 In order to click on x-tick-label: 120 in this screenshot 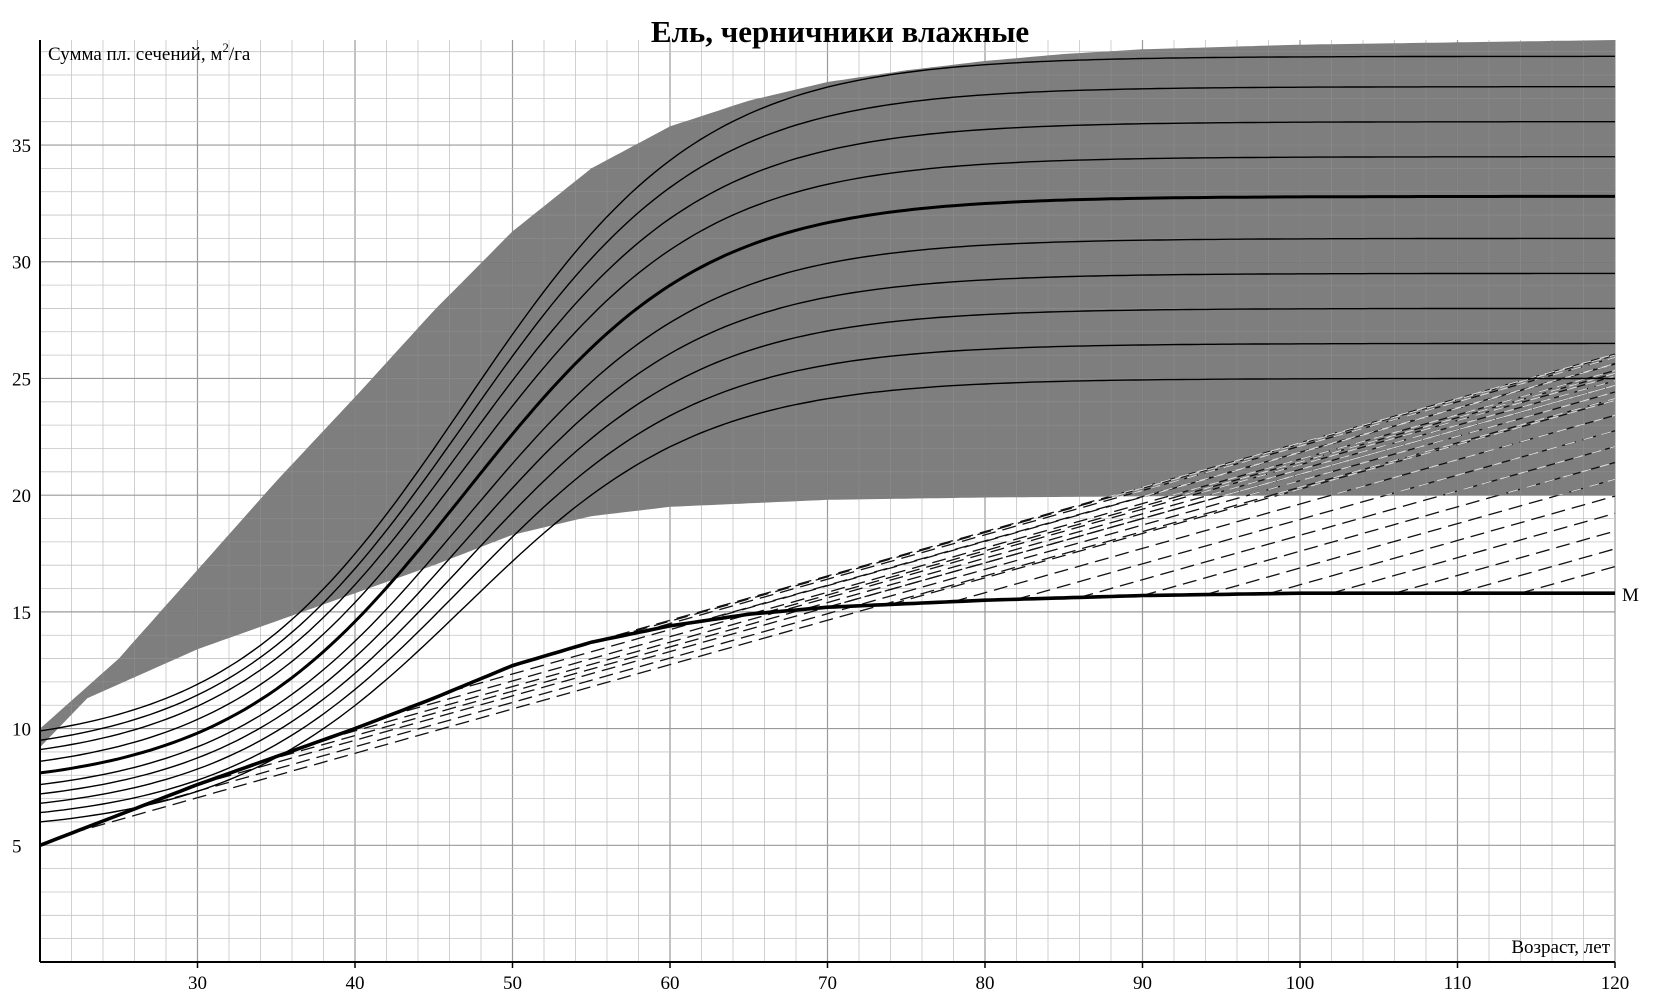, I will do `click(1615, 983)`.